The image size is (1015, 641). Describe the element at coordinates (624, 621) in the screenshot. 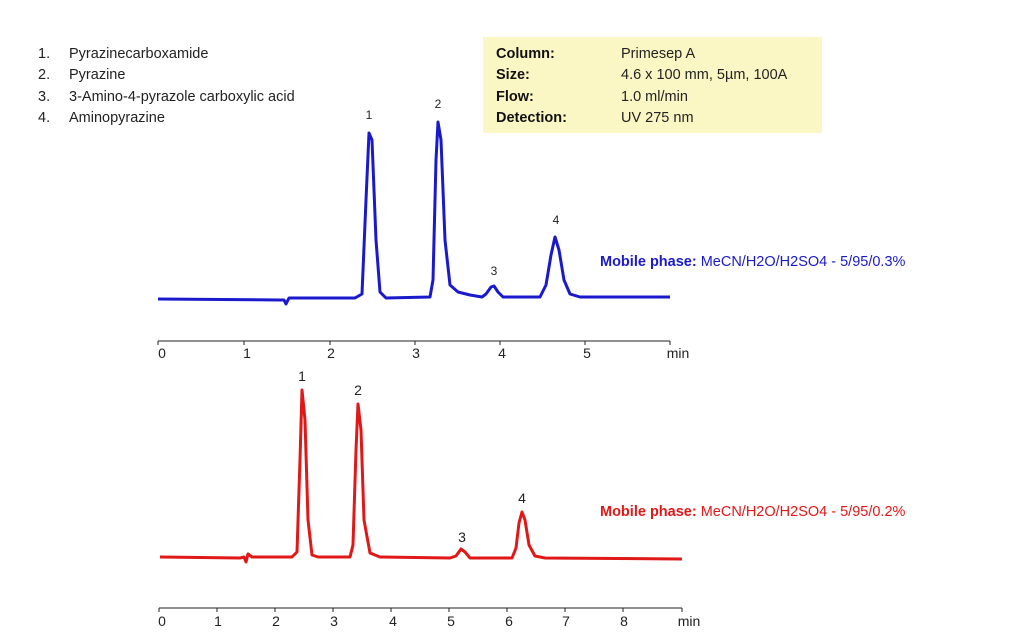

I see `x-tick-label: 8` at that location.